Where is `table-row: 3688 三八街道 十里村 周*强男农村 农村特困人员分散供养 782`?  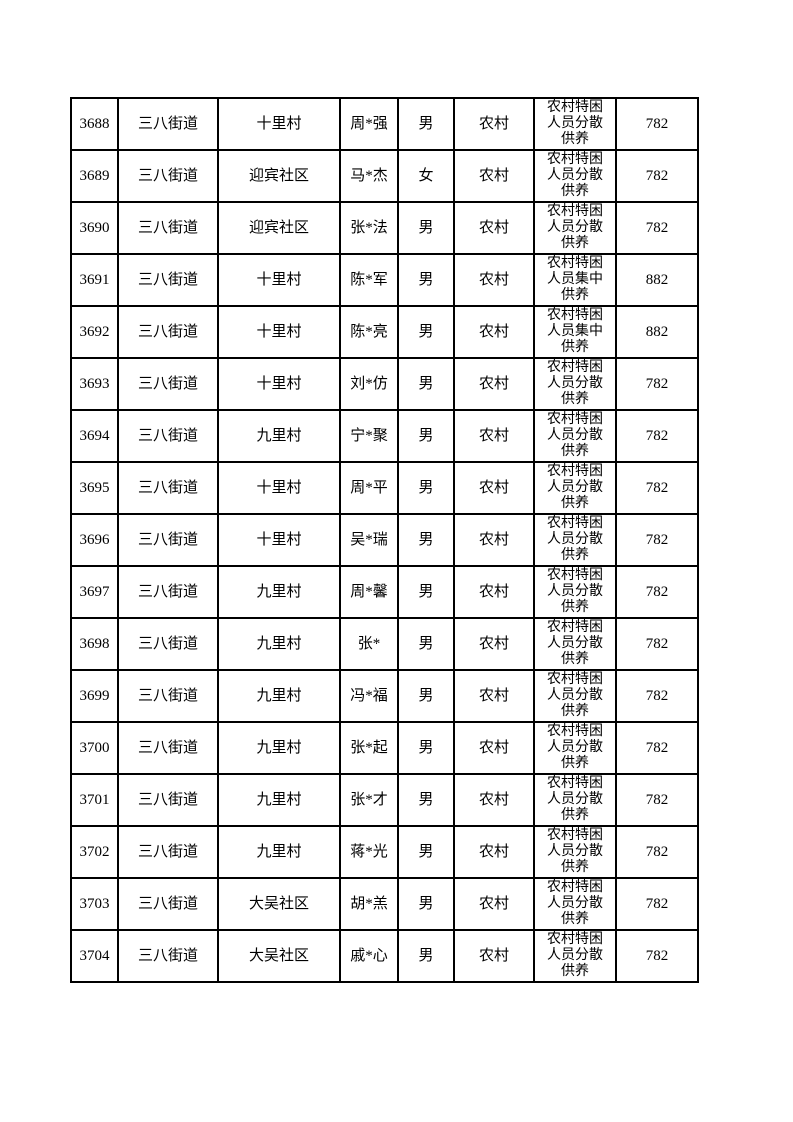
table-row: 3688 三八街道 十里村 周*强男农村 农村特困人员分散供养 782 is located at coordinates (384, 124).